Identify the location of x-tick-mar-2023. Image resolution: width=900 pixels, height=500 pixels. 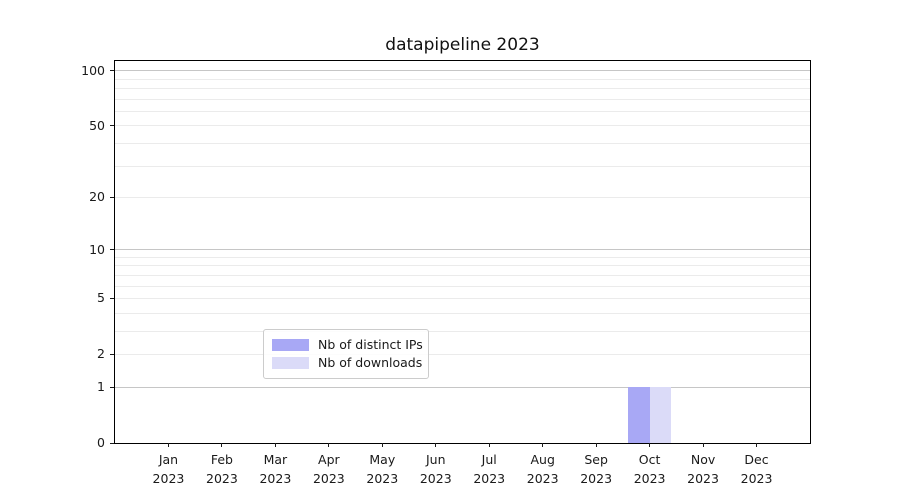
(275, 445).